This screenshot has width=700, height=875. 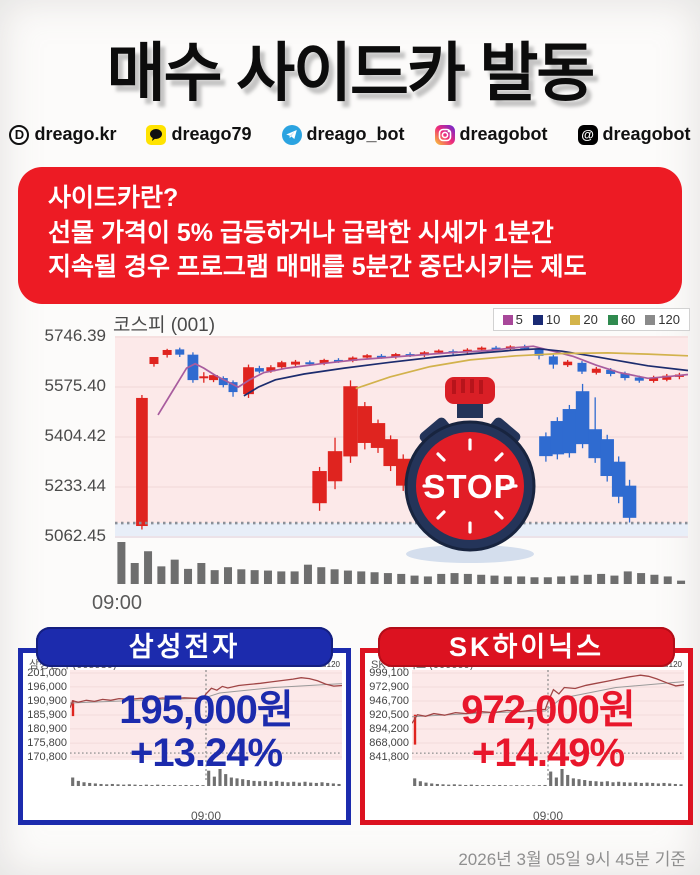 I want to click on blog-d-icon: D, so click(x=19, y=134).